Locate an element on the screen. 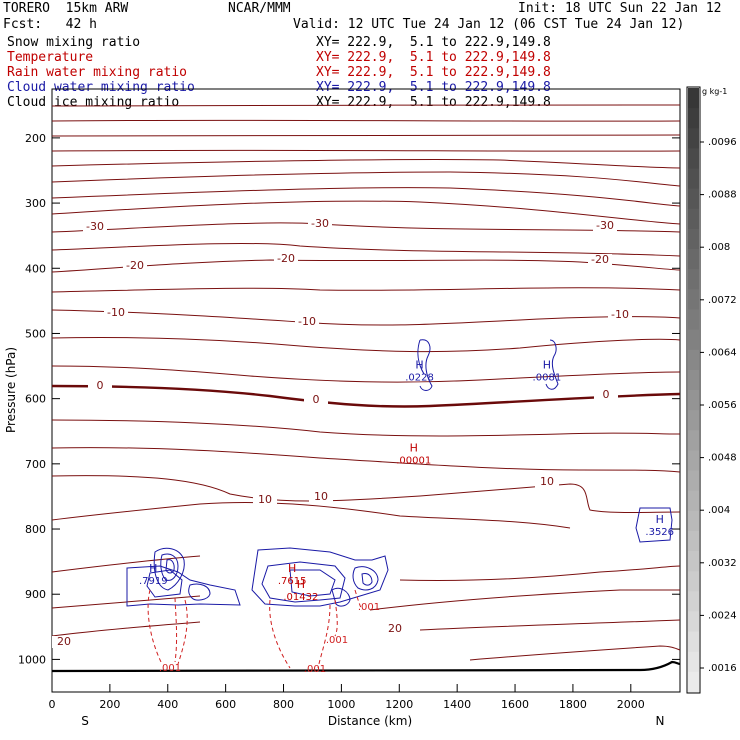 Image resolution: width=740 pixels, height=740 pixels. legend-temperature: Temperature is located at coordinates (50, 57).